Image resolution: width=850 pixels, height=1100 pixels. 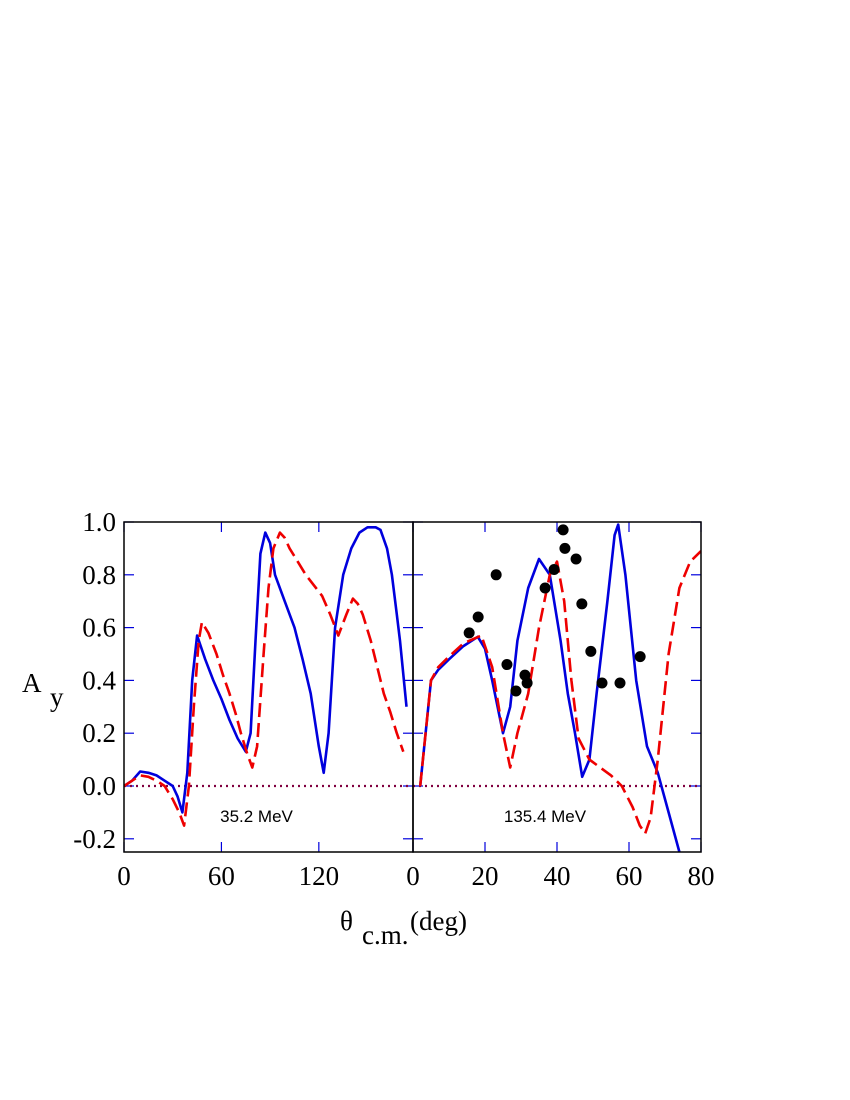 What do you see at coordinates (99, 786) in the screenshot?
I see `y-tick-label: 0.0` at bounding box center [99, 786].